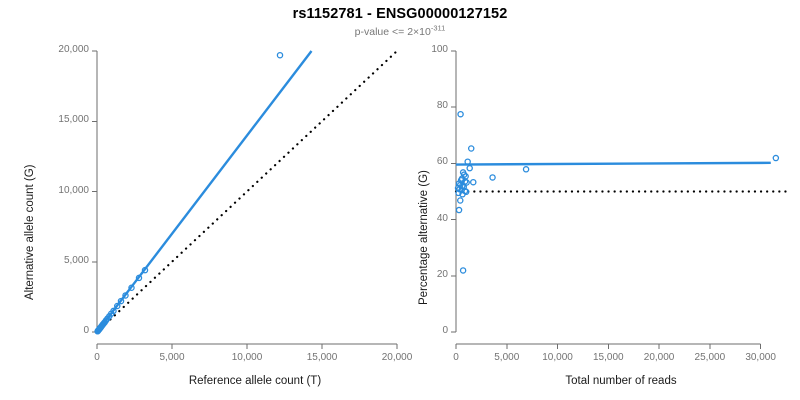  I want to click on p-value-subtitle: p-value <= 2×10-311, so click(400, 31).